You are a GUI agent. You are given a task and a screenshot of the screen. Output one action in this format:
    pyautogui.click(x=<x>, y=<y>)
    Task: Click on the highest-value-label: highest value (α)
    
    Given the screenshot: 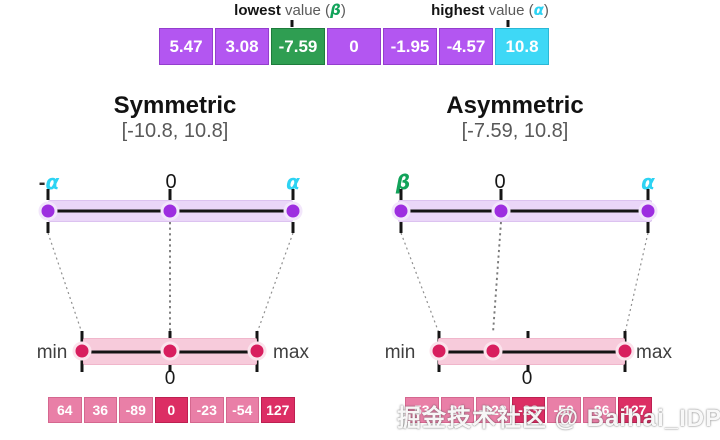 What is the action you would take?
    pyautogui.click(x=490, y=10)
    